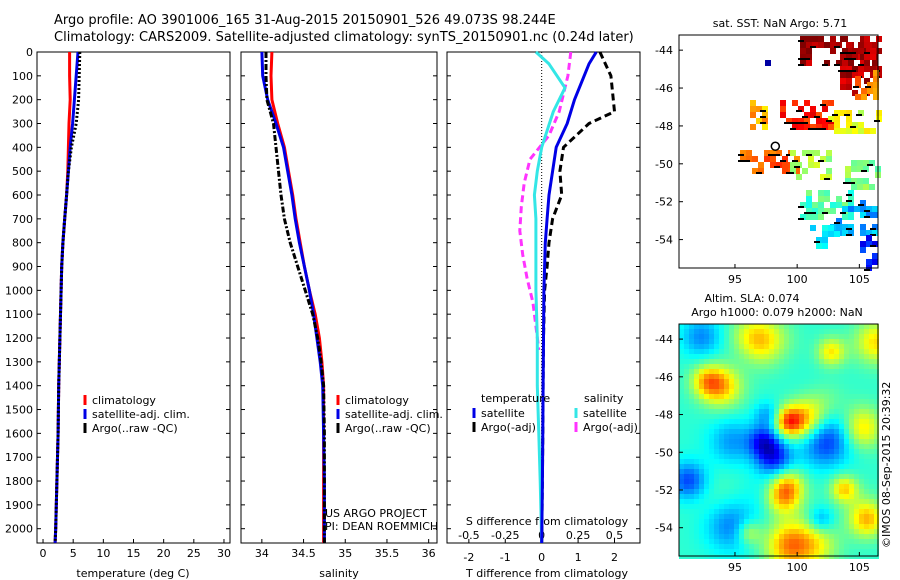 Image resolution: width=900 pixels, height=580 pixels. Describe the element at coordinates (22, 195) in the screenshot. I see `temp-ytick-label: 600` at that location.